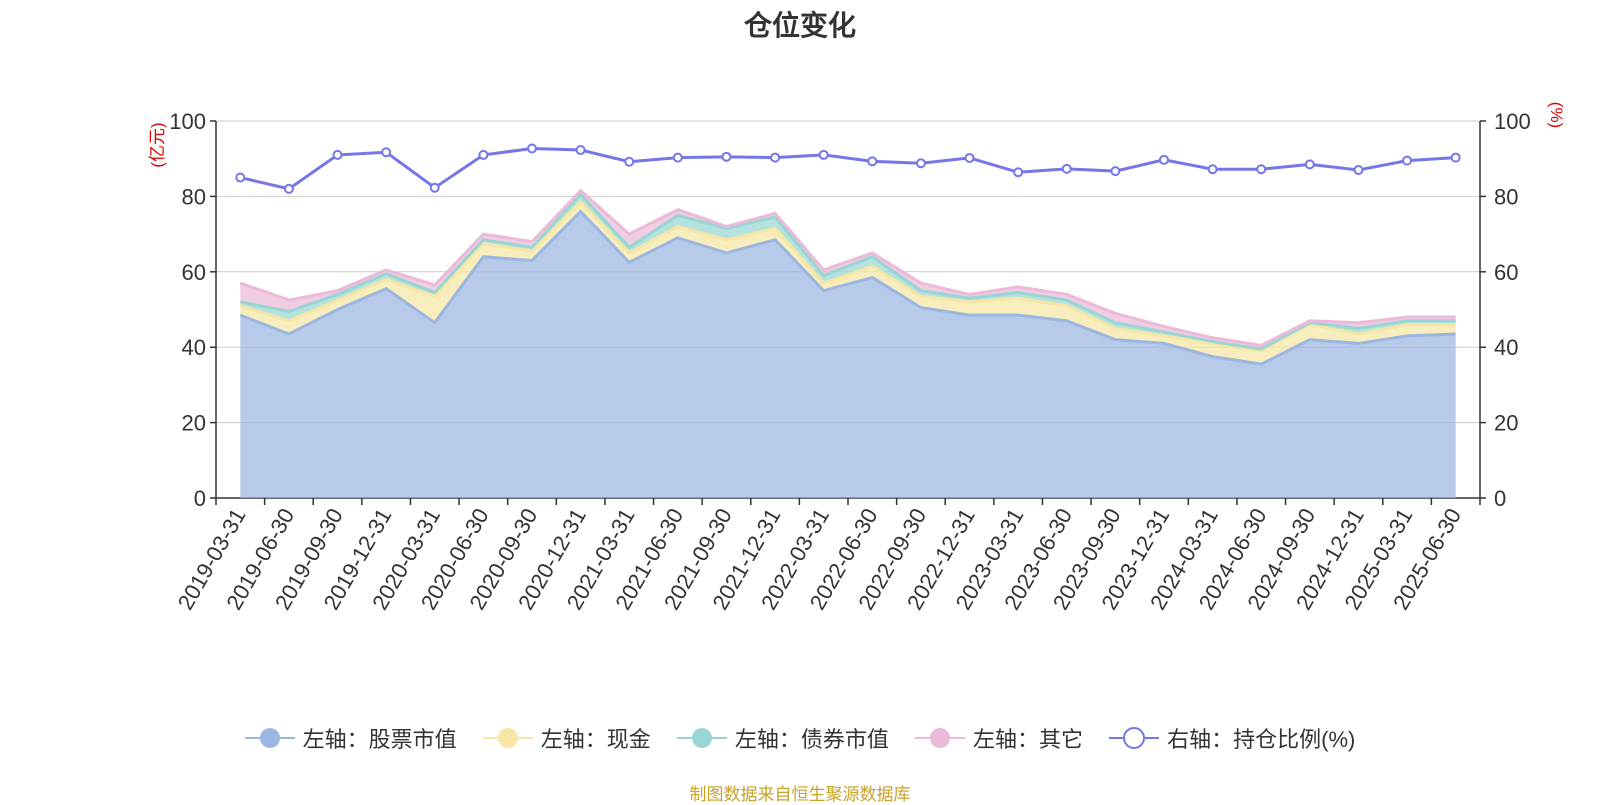  What do you see at coordinates (194, 423) in the screenshot?
I see `left-axis-tick-label: 20` at bounding box center [194, 423].